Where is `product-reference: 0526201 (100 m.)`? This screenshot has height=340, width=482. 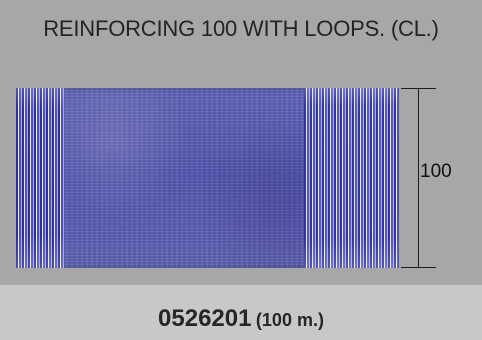
product-reference: 0526201 (100 m.) is located at coordinates (241, 319).